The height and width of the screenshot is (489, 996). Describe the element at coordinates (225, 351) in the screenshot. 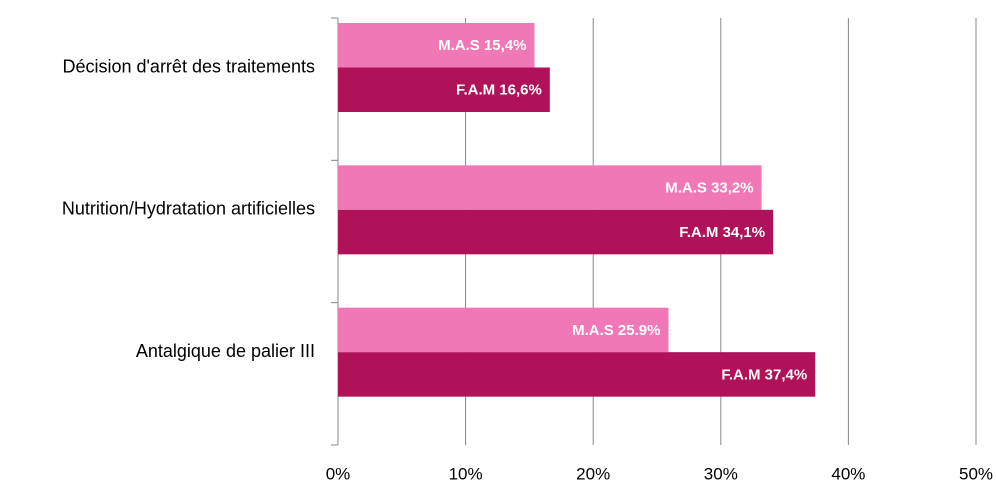

I see `y-tick-label: Antalgique de palier III` at that location.